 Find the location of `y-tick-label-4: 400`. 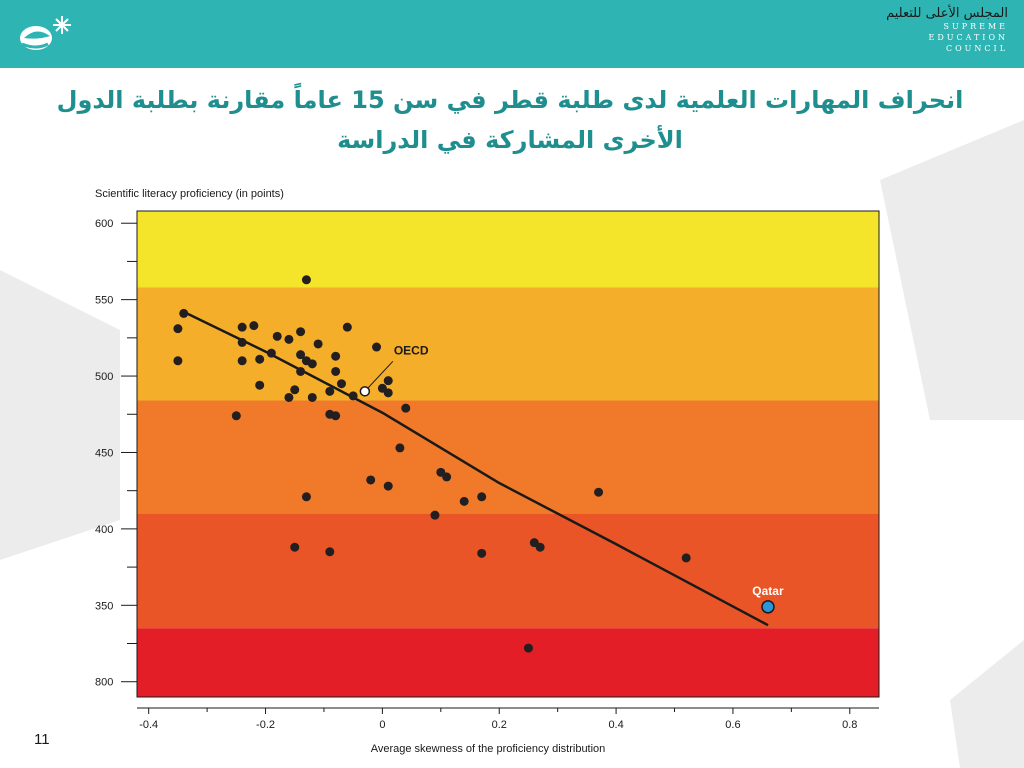

y-tick-label-4: 400 is located at coordinates (104, 530).